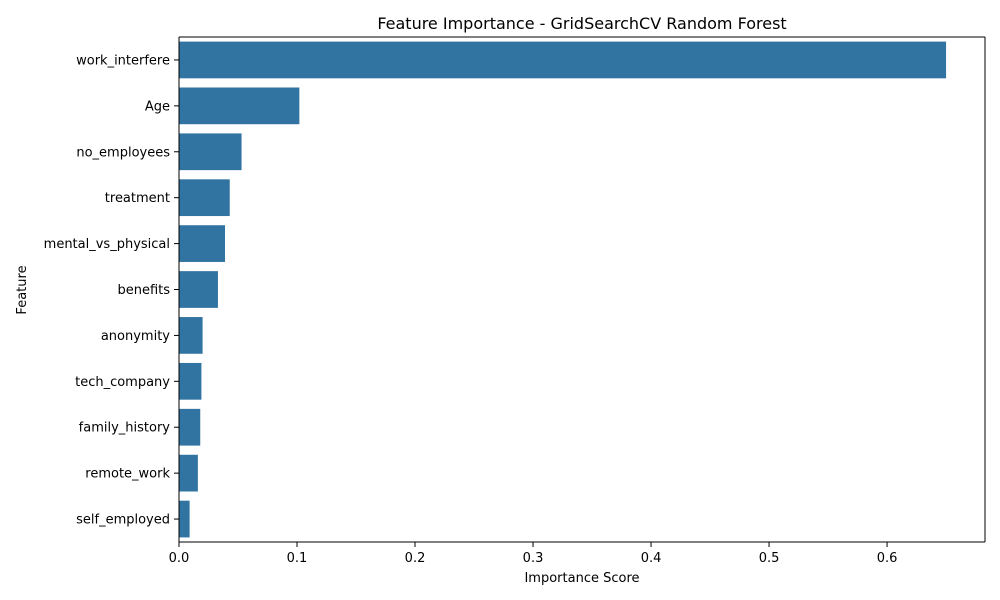 Image resolution: width=1000 pixels, height=600 pixels. I want to click on bar-no_employees, so click(210, 152).